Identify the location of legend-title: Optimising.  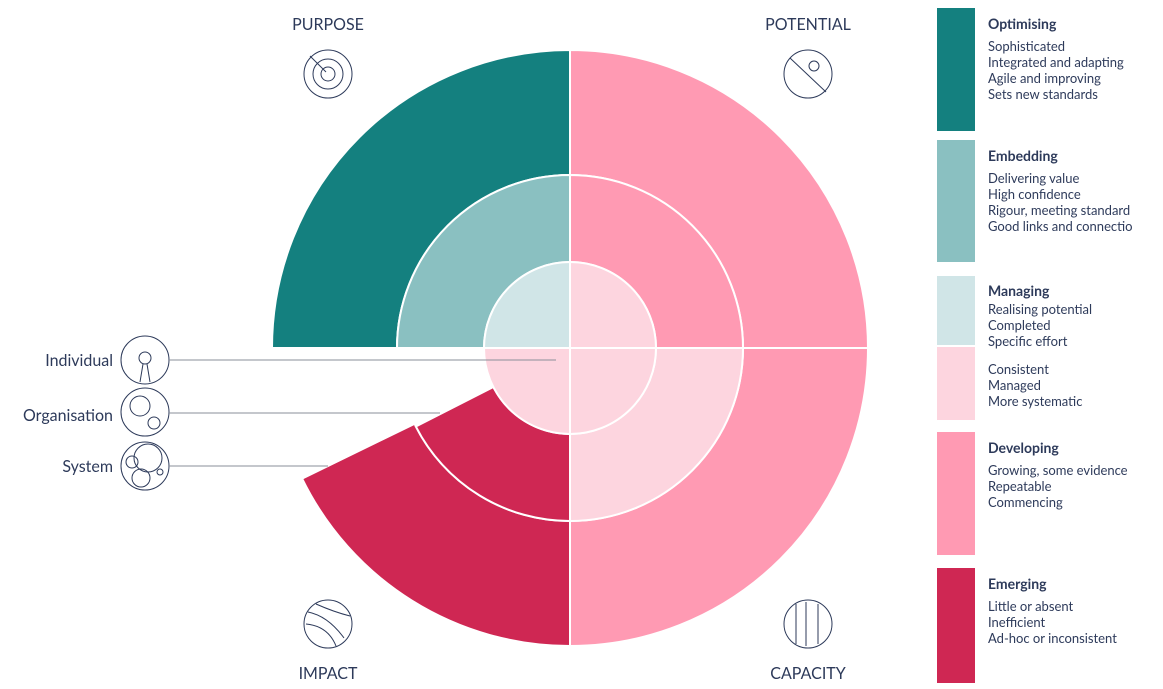
(1022, 23).